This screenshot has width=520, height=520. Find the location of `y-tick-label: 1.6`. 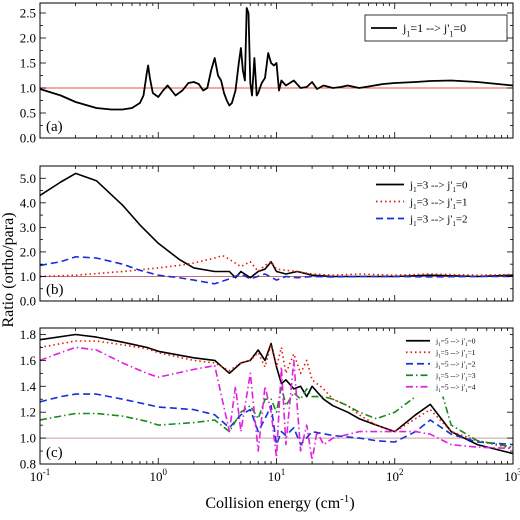

y-tick-label: 1.6 is located at coordinates (28, 360).